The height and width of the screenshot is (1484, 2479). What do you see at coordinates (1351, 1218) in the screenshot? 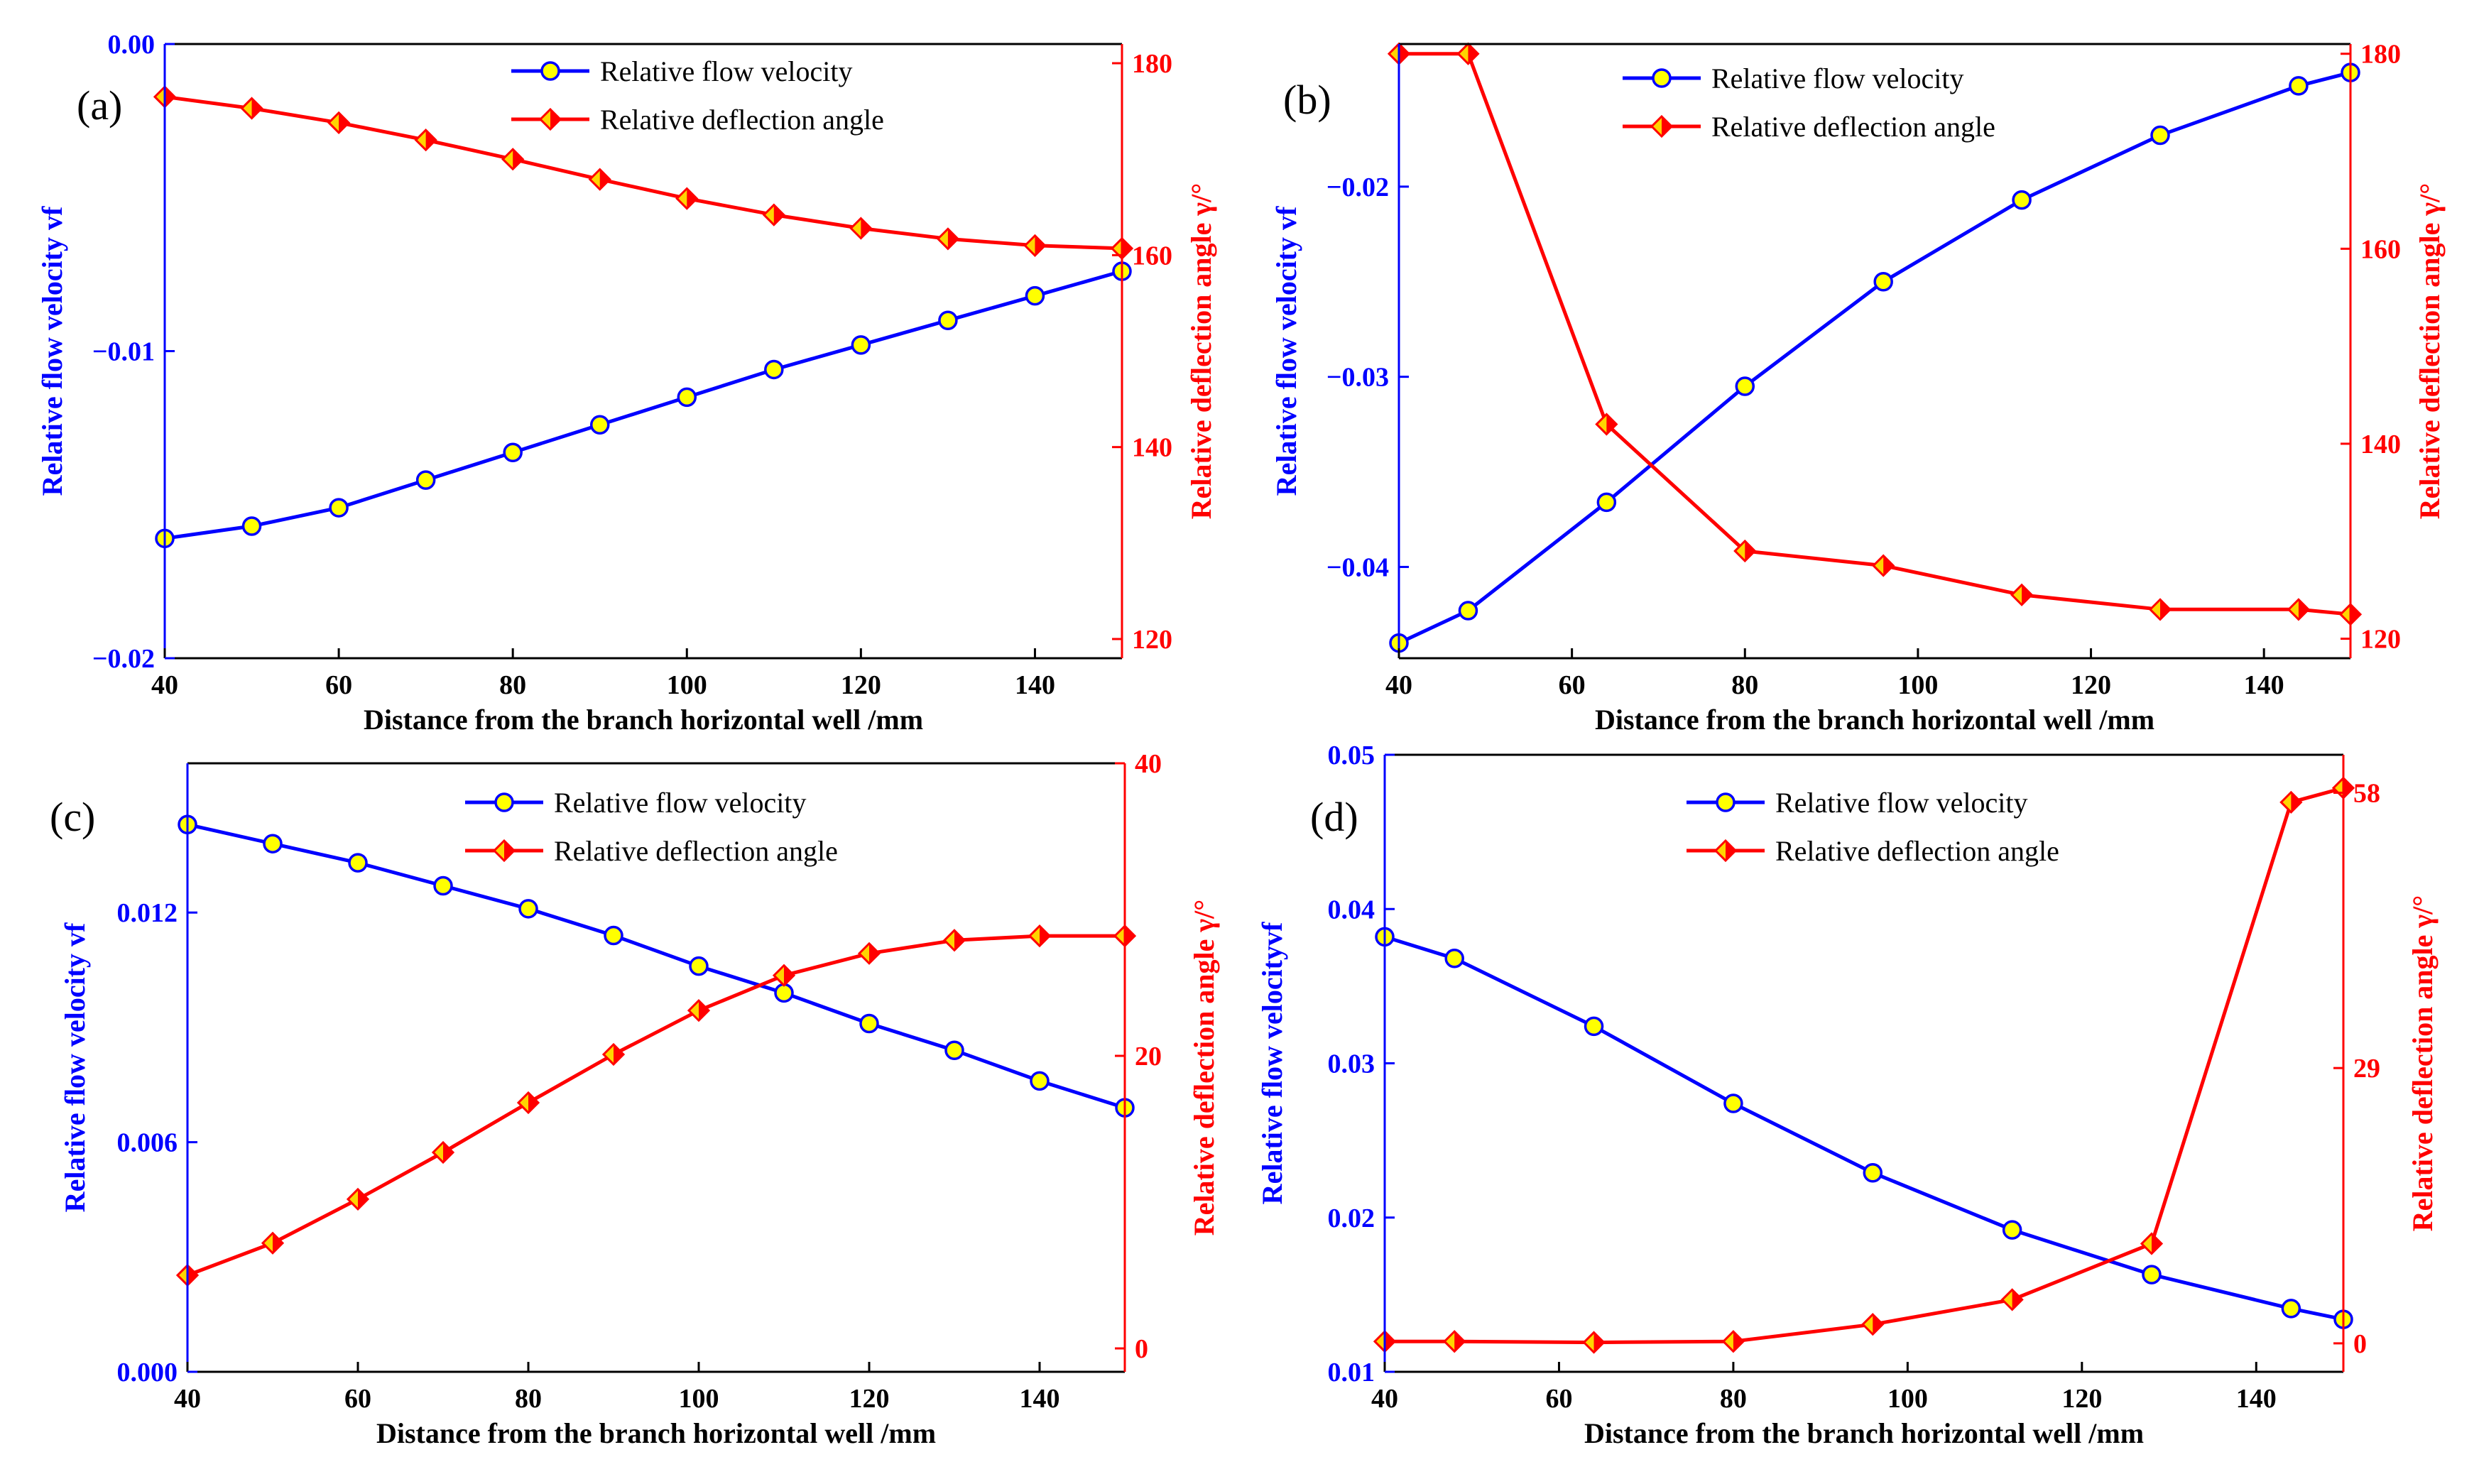
I see `y-left-tick-label-1: 0.02` at bounding box center [1351, 1218].